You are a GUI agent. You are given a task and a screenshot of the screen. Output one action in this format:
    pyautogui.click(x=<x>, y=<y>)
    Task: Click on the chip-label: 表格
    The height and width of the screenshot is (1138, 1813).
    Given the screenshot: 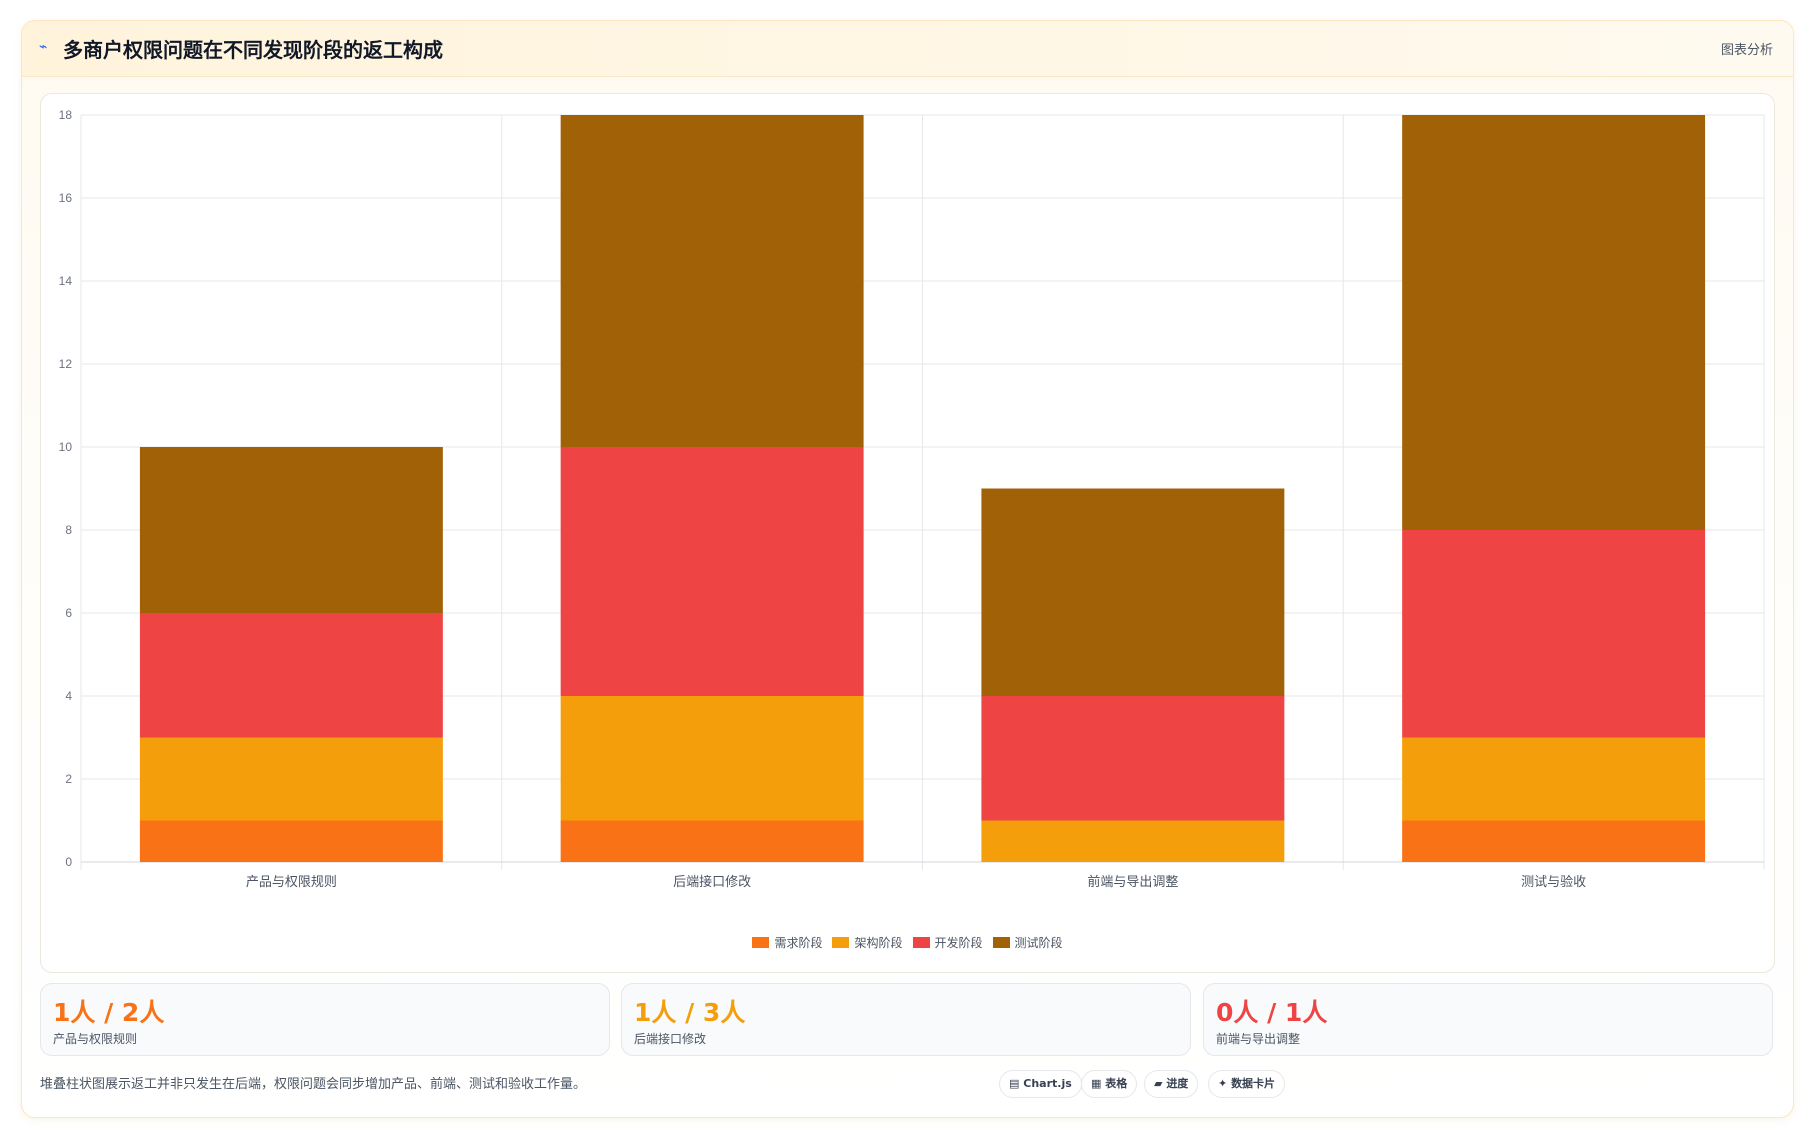 What is the action you would take?
    pyautogui.click(x=1116, y=1083)
    